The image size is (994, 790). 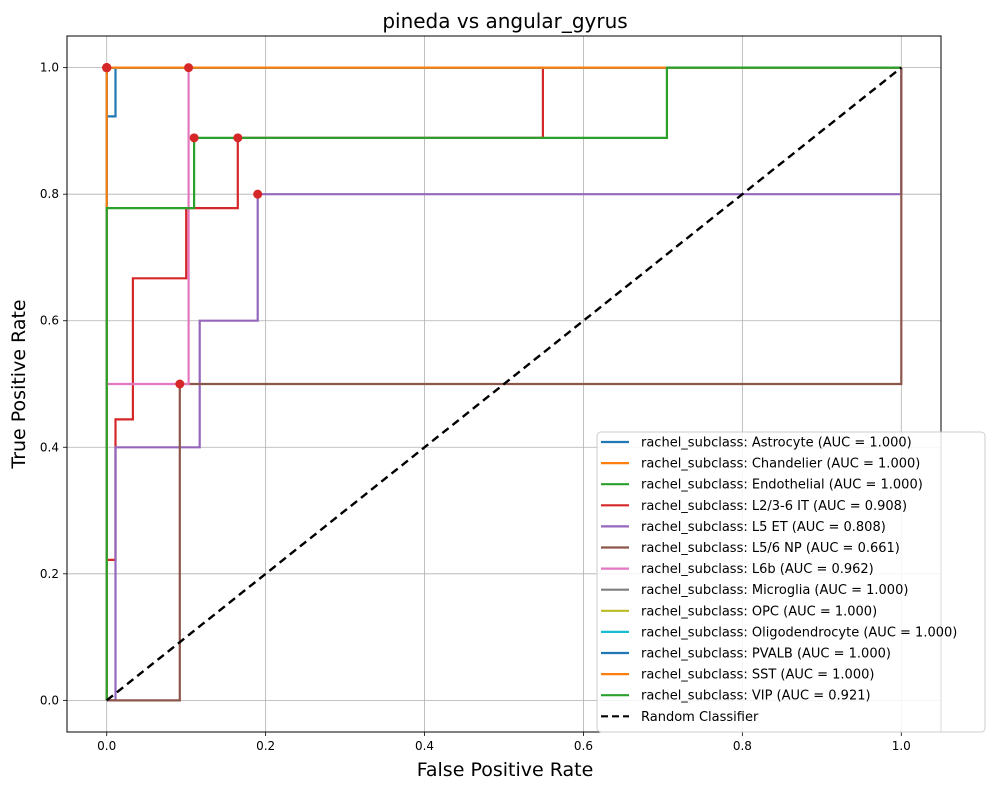 What do you see at coordinates (770, 548) in the screenshot?
I see `legend-label: rachel_subclass: L5/6 NP (AUC = 0.661)` at bounding box center [770, 548].